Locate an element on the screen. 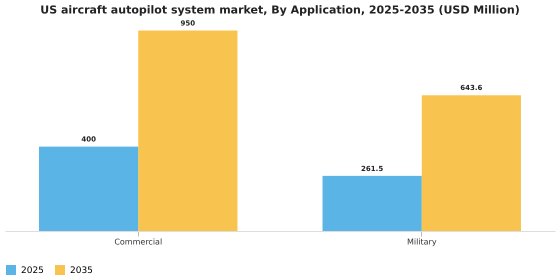 The width and height of the screenshot is (560, 280). x-tick-label: Military is located at coordinates (421, 242).